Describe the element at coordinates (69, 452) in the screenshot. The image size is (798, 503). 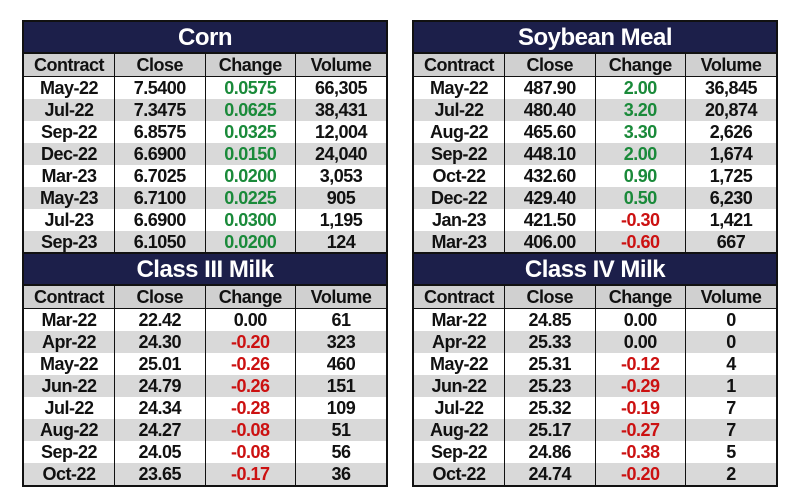
I see `contract-cell: Sep-22` at that location.